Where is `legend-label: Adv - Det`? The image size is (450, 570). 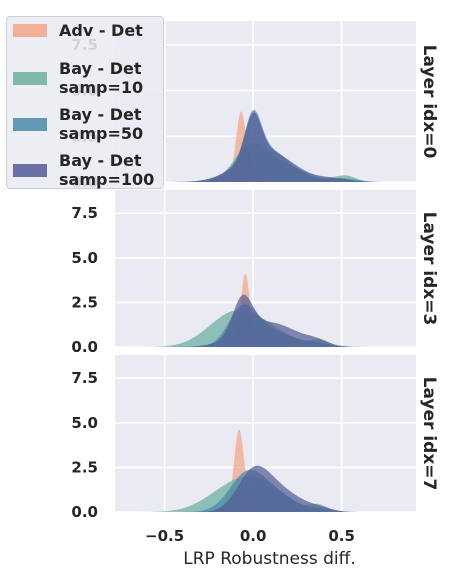 legend-label: Adv - Det is located at coordinates (101, 30).